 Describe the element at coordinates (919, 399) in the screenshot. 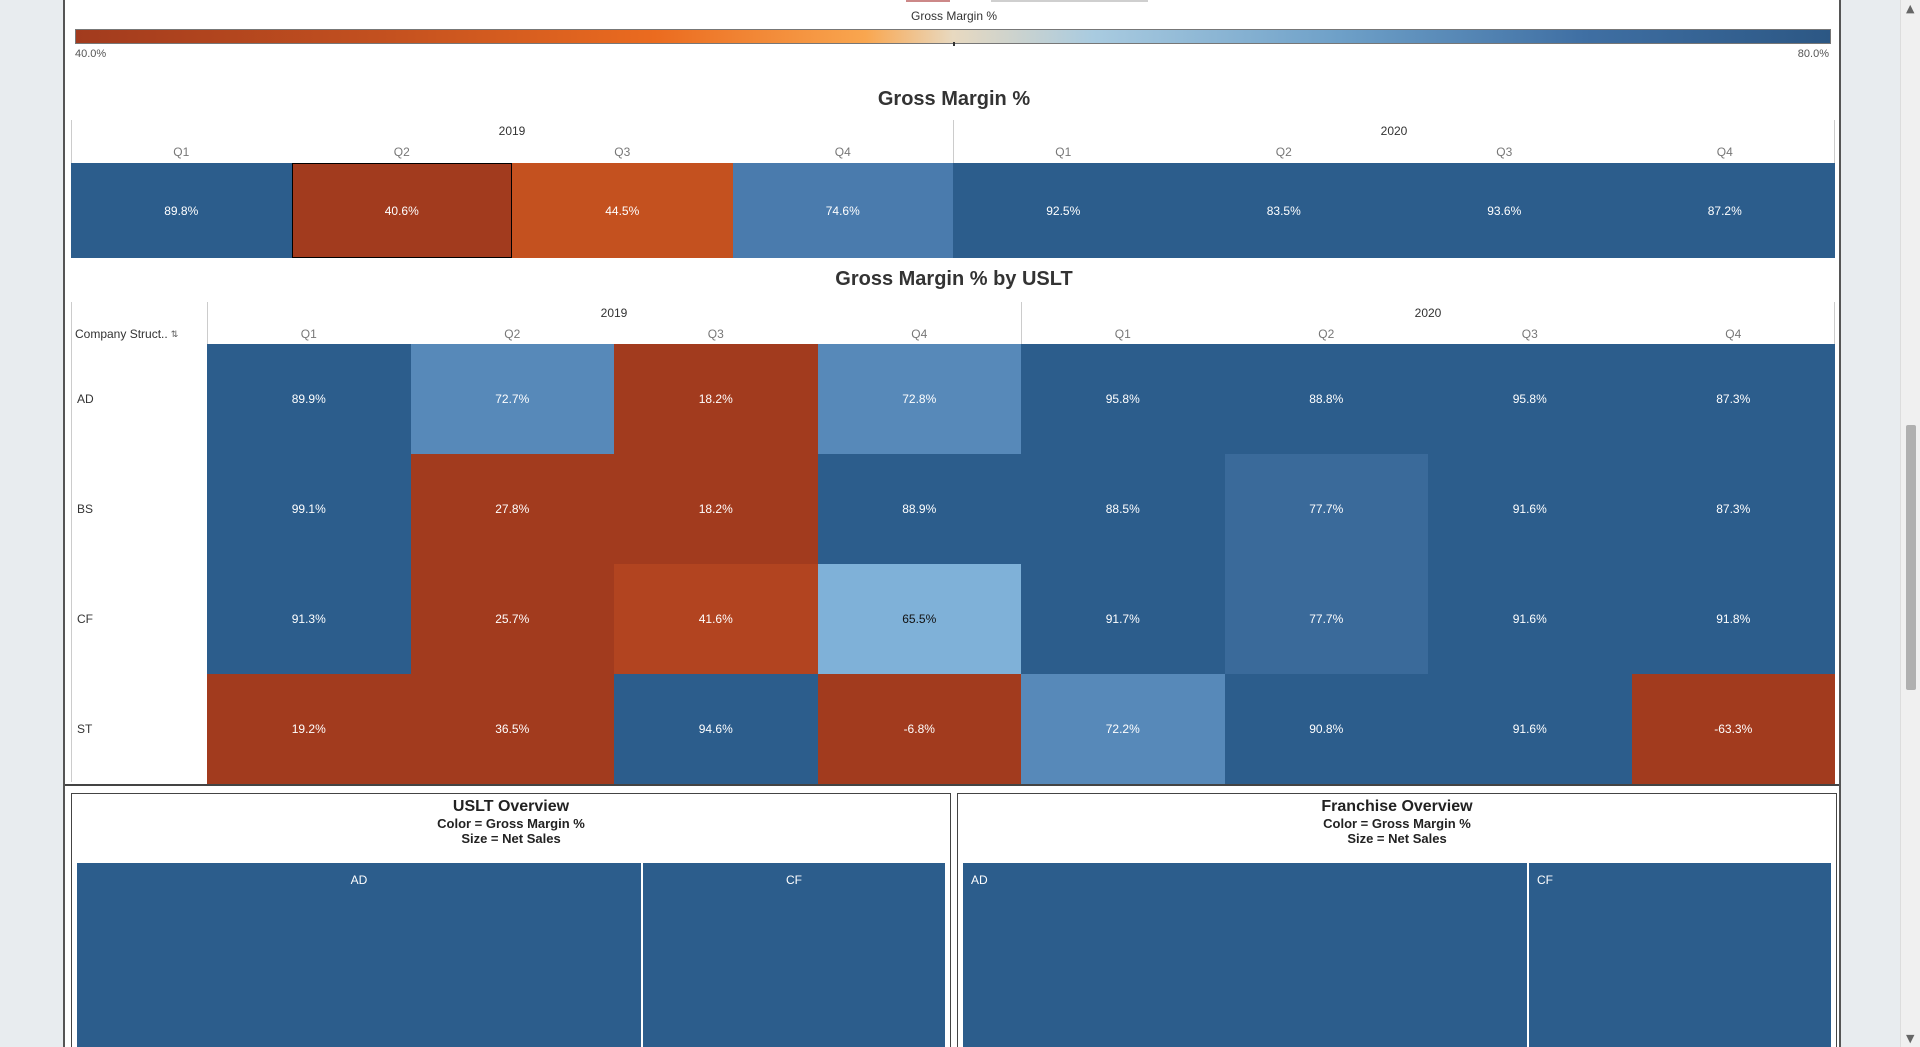

I see `heatmap-cell: 72.8%` at that location.